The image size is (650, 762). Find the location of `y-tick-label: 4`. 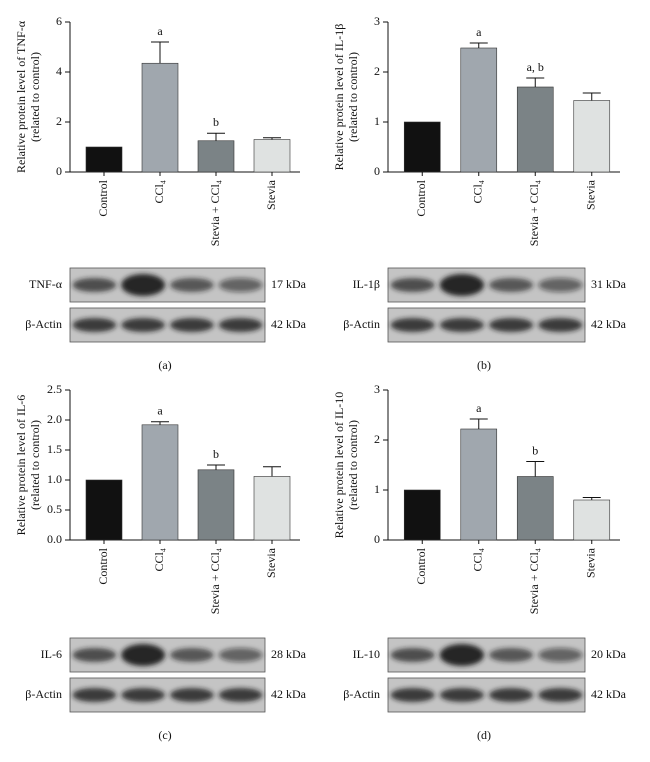

y-tick-label: 4 is located at coordinates (59, 71).